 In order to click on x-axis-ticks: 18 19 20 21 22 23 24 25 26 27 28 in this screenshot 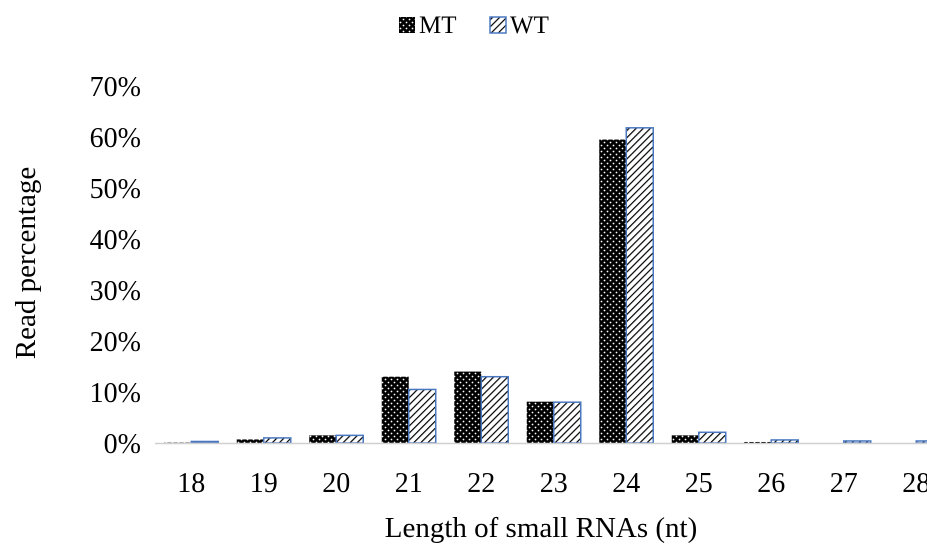, I will do `click(552, 483)`.